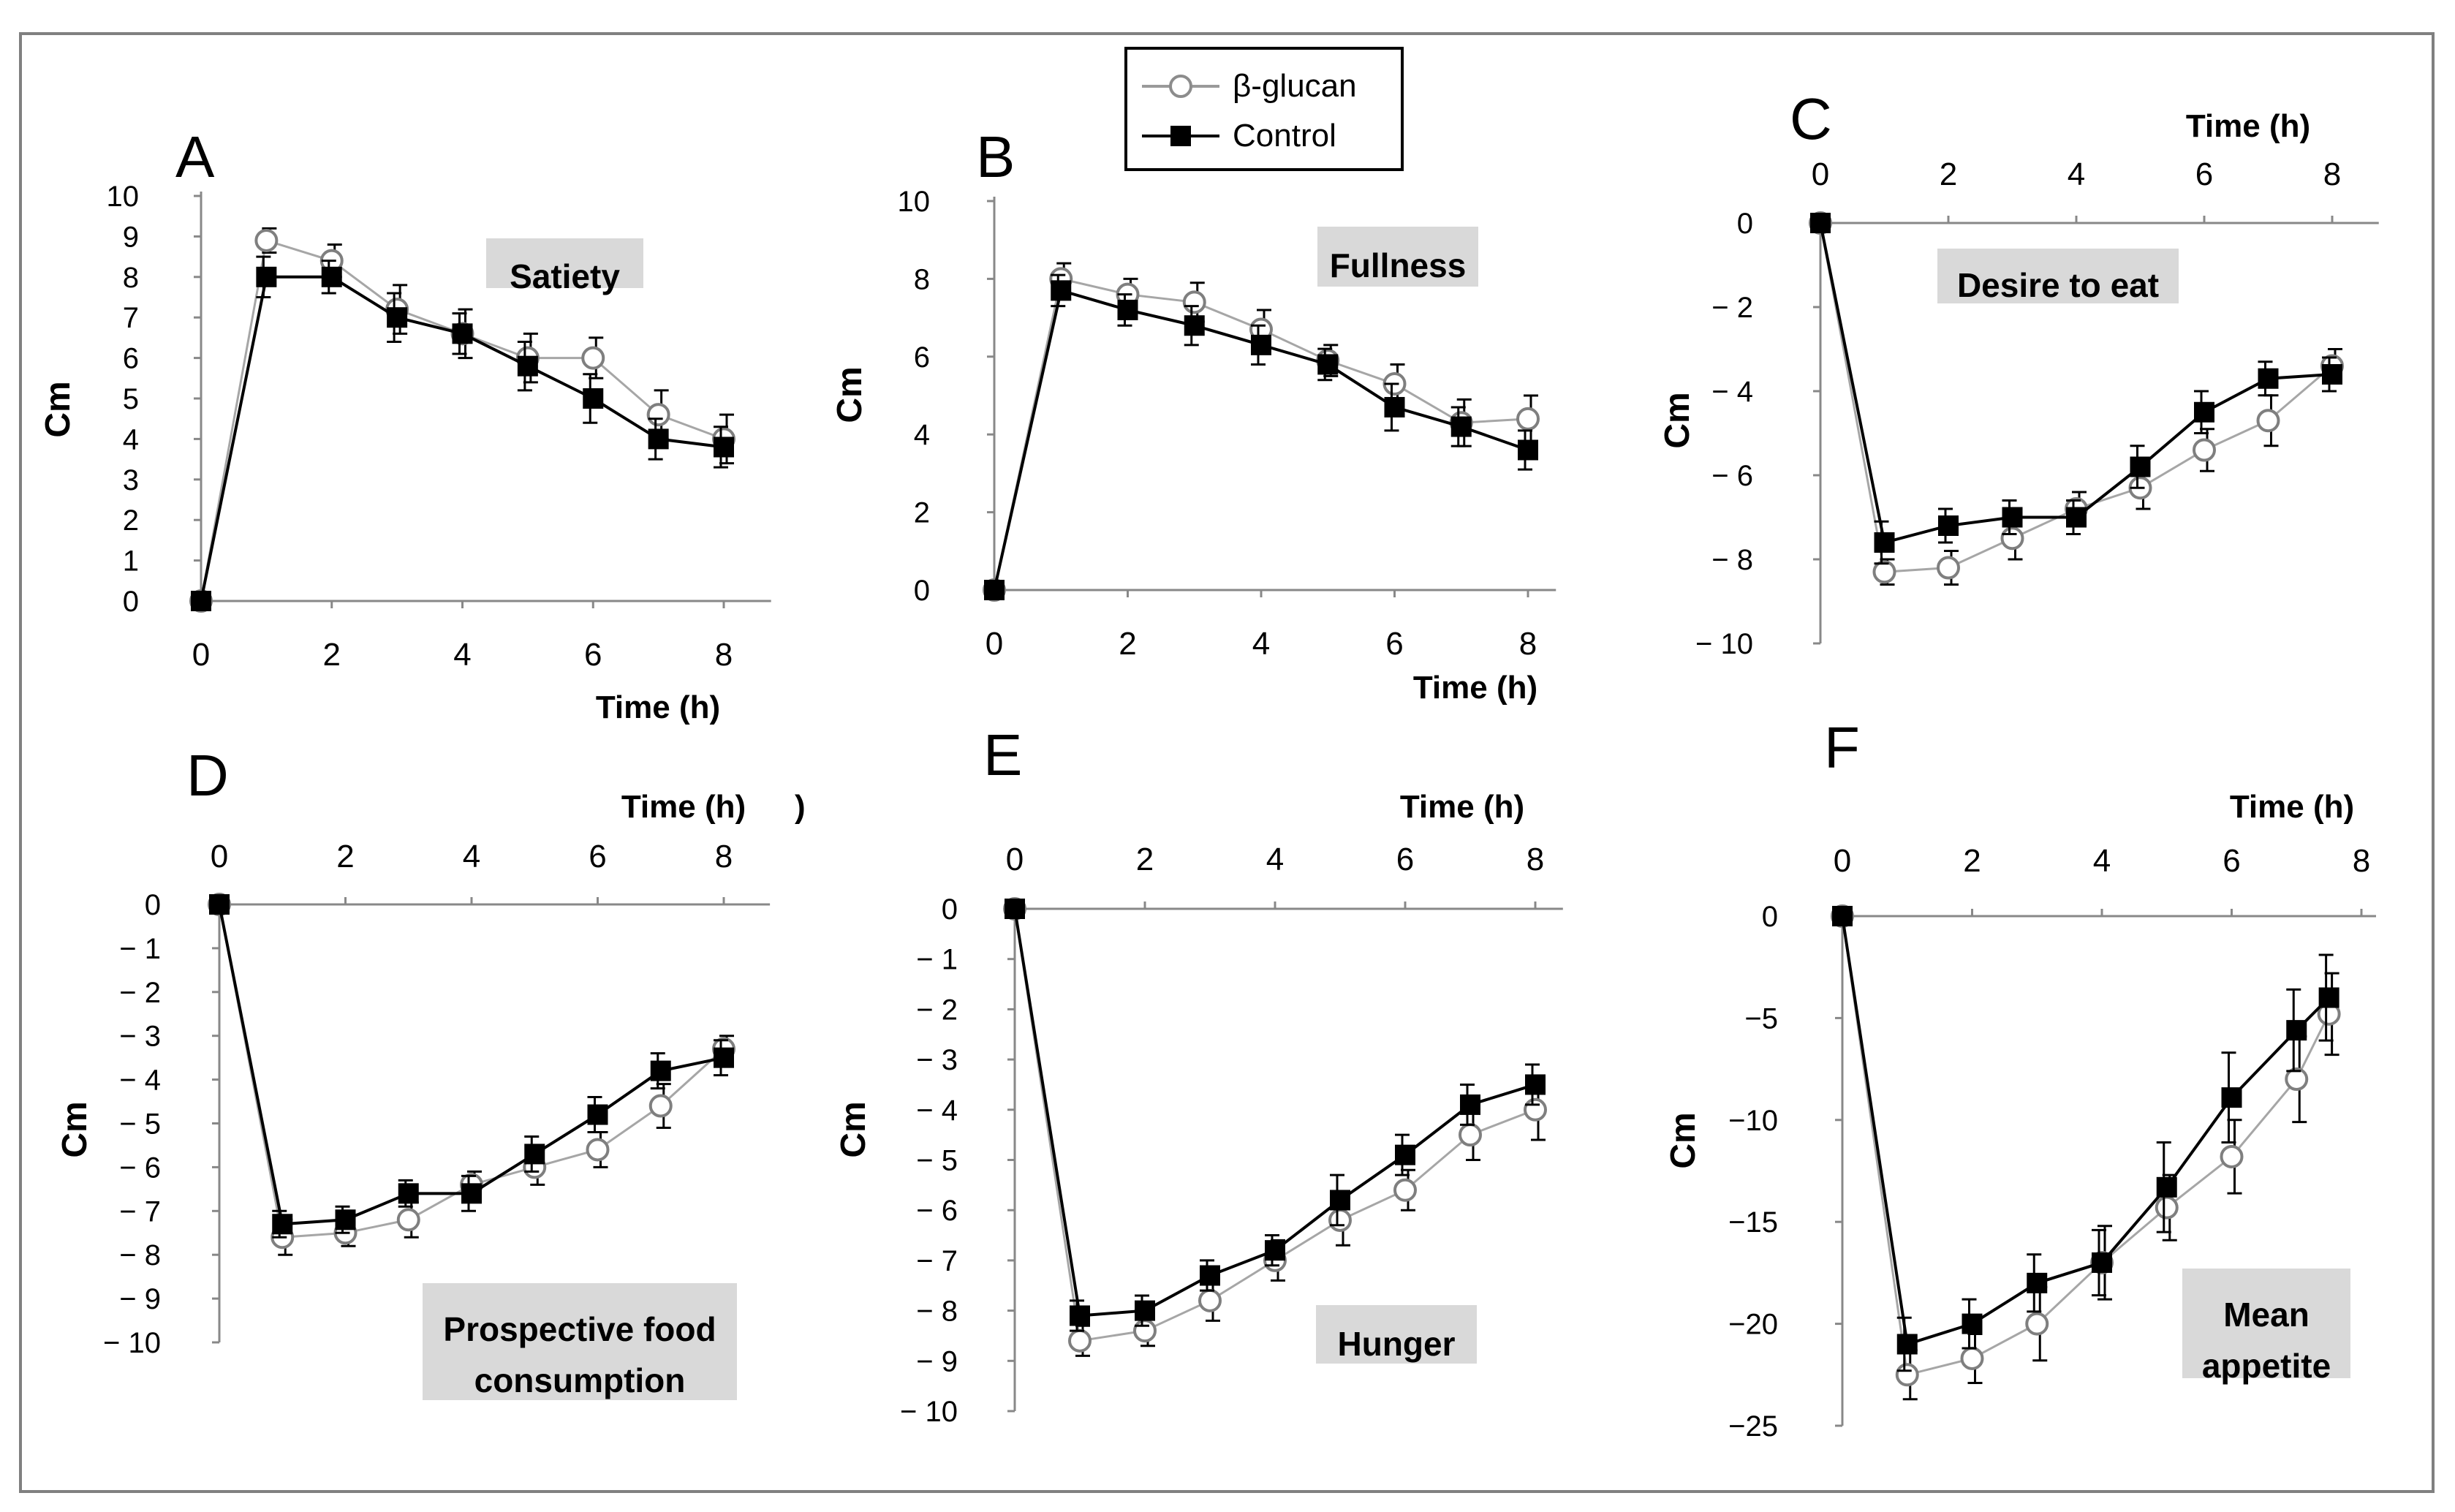 The image size is (2455, 1512). What do you see at coordinates (1193, 415) in the screenshot?
I see `panel-b: B 0 2 4 6 8 10 0 2 4 6 8 Time (h) Cm Fullness` at bounding box center [1193, 415].